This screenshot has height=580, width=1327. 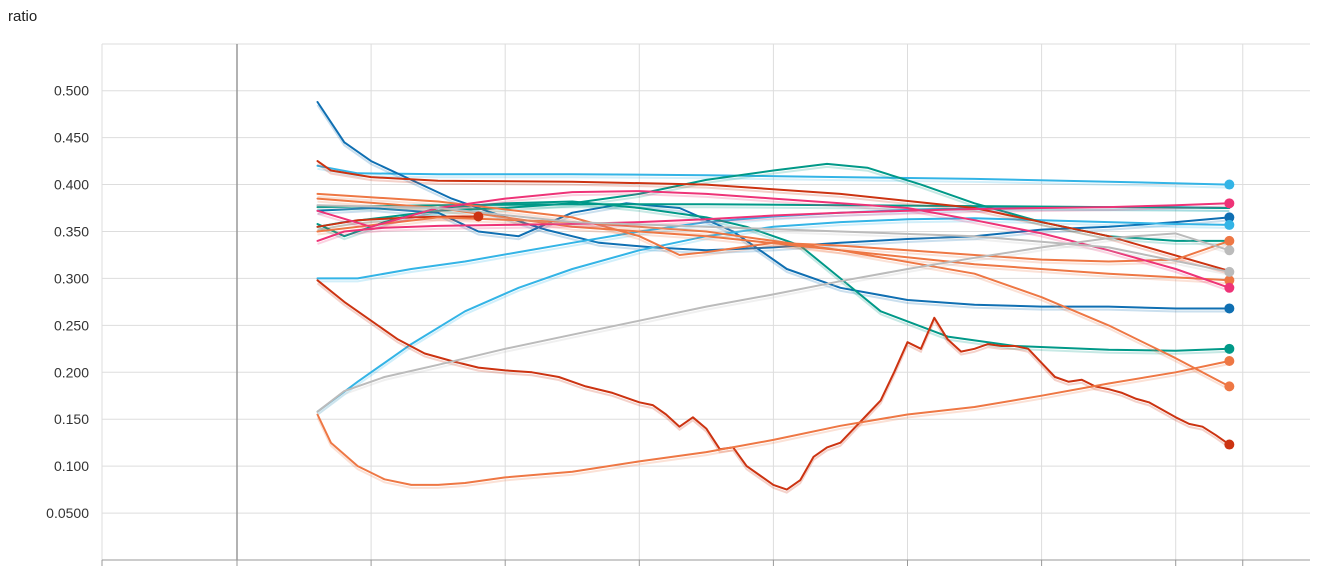 What do you see at coordinates (67, 513) in the screenshot?
I see `y-tick-label: 0.0500` at bounding box center [67, 513].